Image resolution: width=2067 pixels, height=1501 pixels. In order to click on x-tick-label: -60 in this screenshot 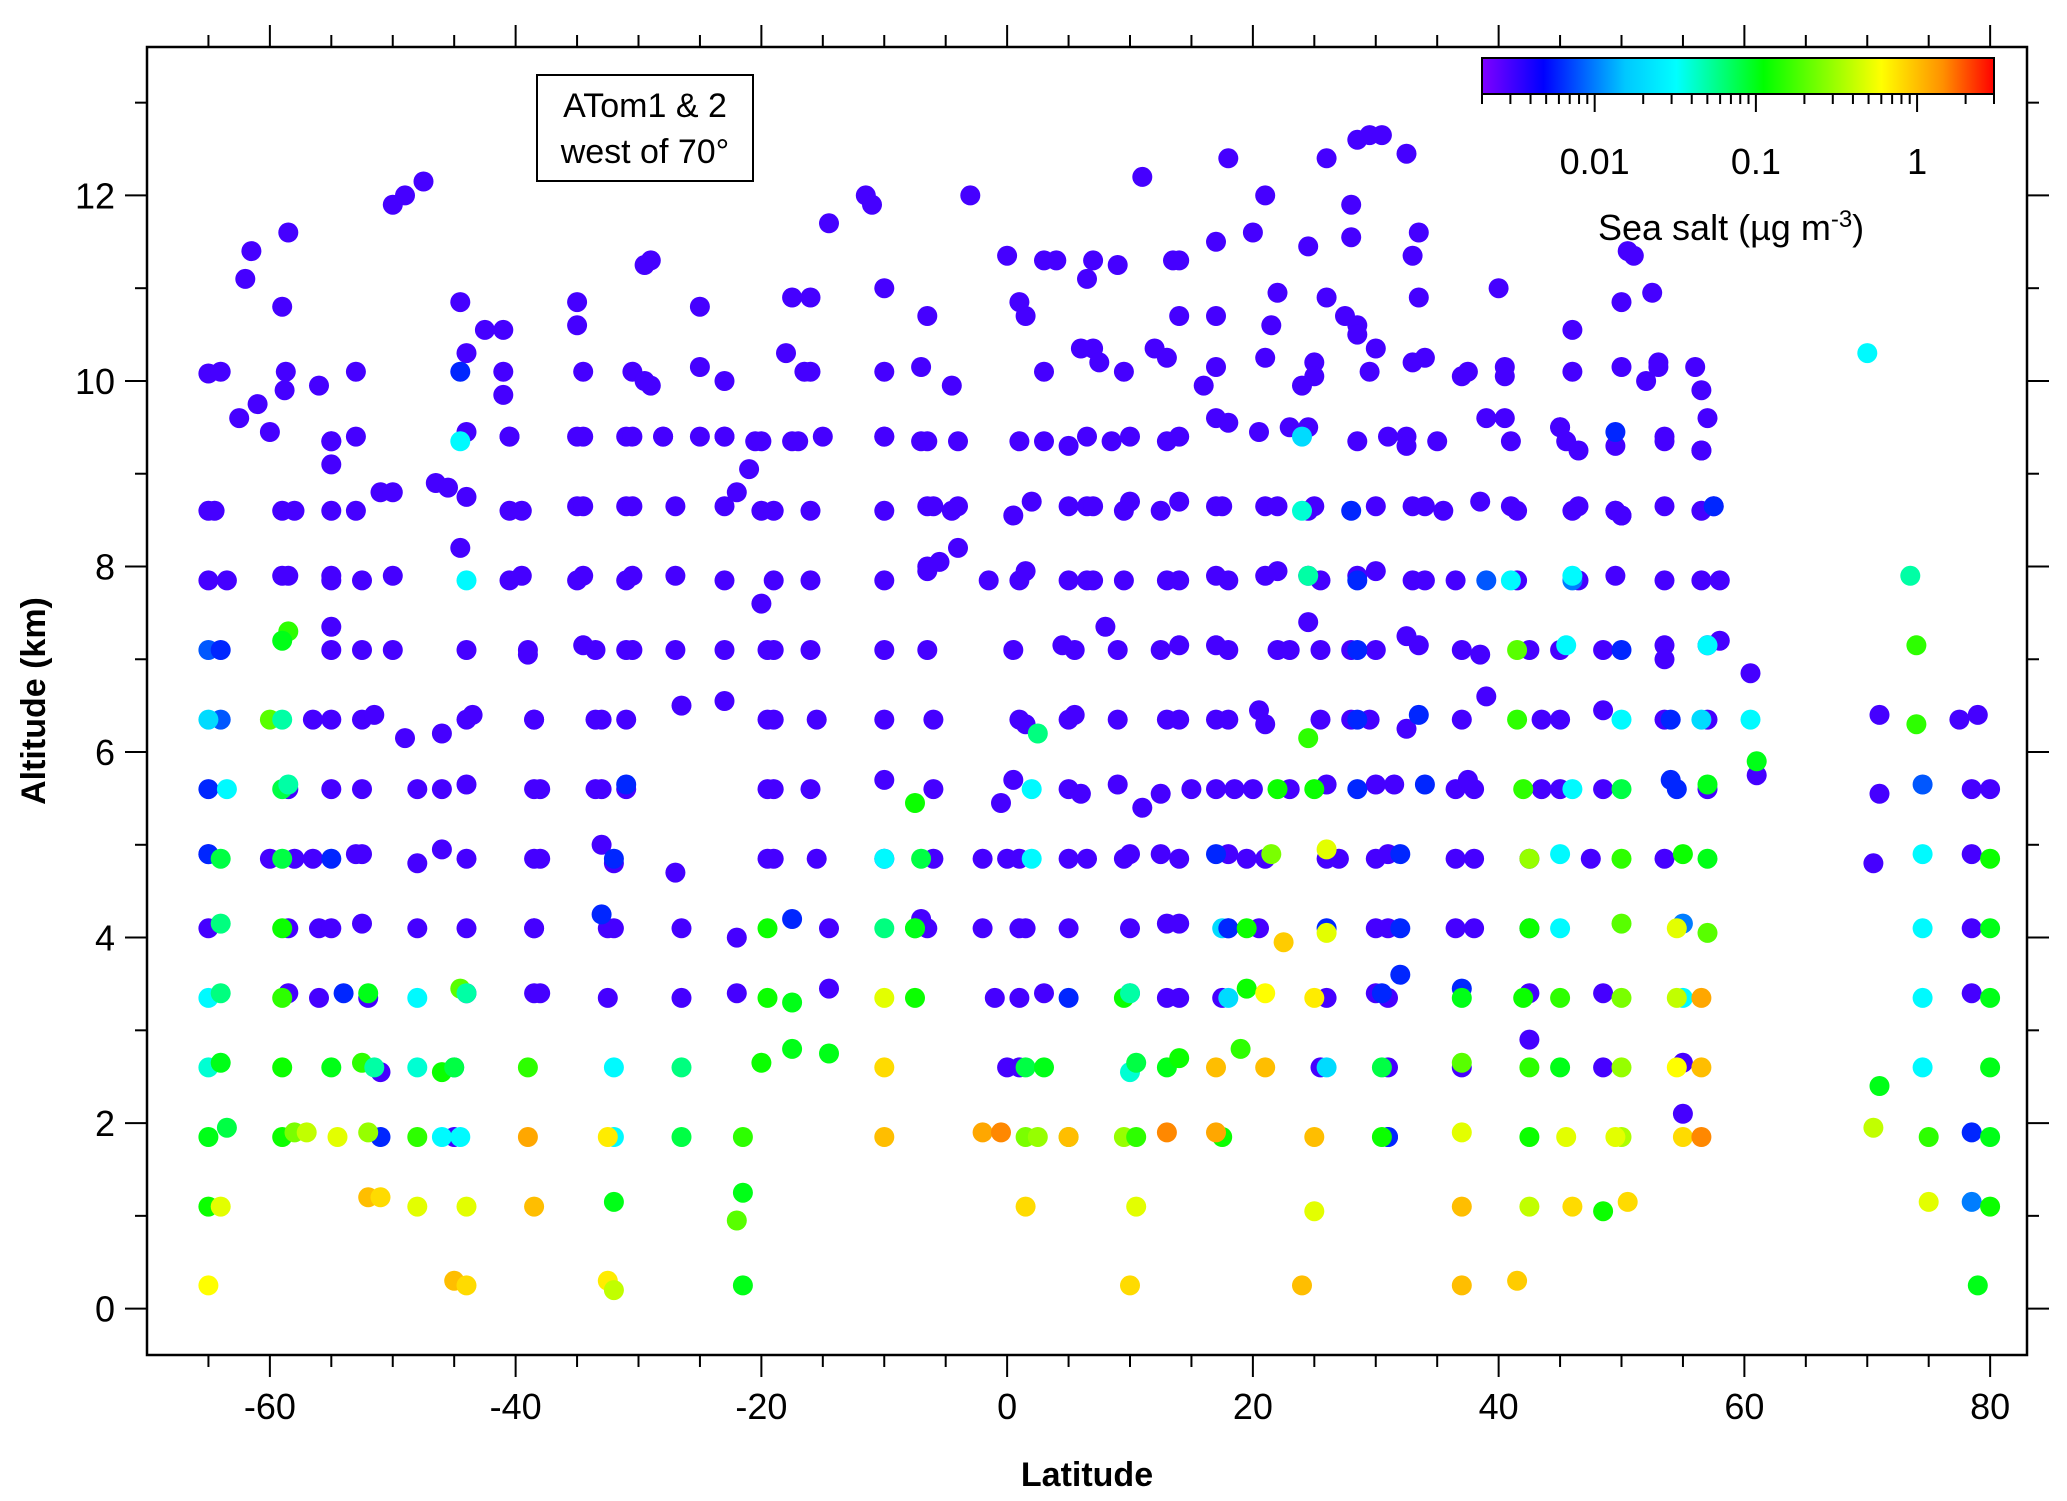, I will do `click(270, 1406)`.